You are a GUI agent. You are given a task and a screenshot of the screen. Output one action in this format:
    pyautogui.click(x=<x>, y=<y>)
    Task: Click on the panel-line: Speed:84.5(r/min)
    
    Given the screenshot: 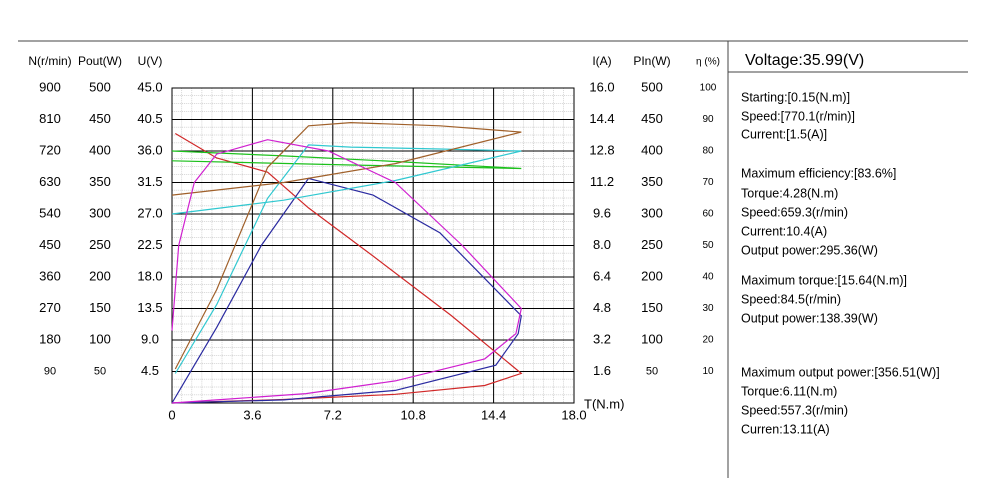 What is the action you would take?
    pyautogui.click(x=791, y=299)
    